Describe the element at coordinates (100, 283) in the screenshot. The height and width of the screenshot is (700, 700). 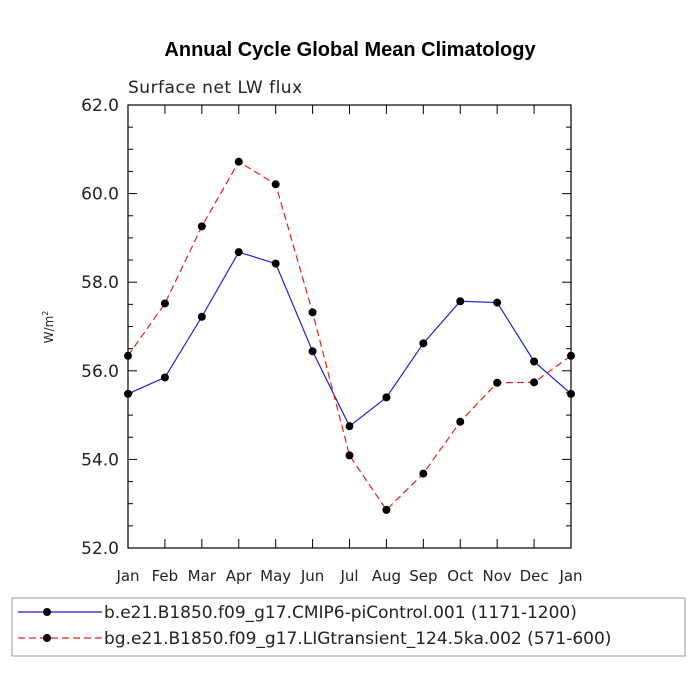
I see `y-tick-label: 58.0` at that location.